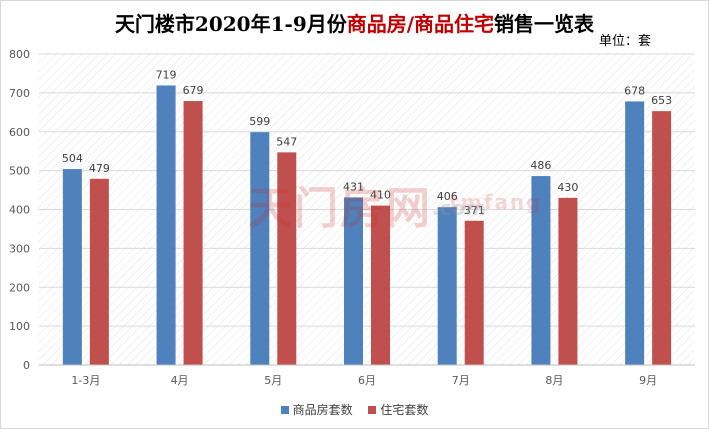 The width and height of the screenshot is (709, 429). What do you see at coordinates (193, 90) in the screenshot?
I see `data-label: 679` at bounding box center [193, 90].